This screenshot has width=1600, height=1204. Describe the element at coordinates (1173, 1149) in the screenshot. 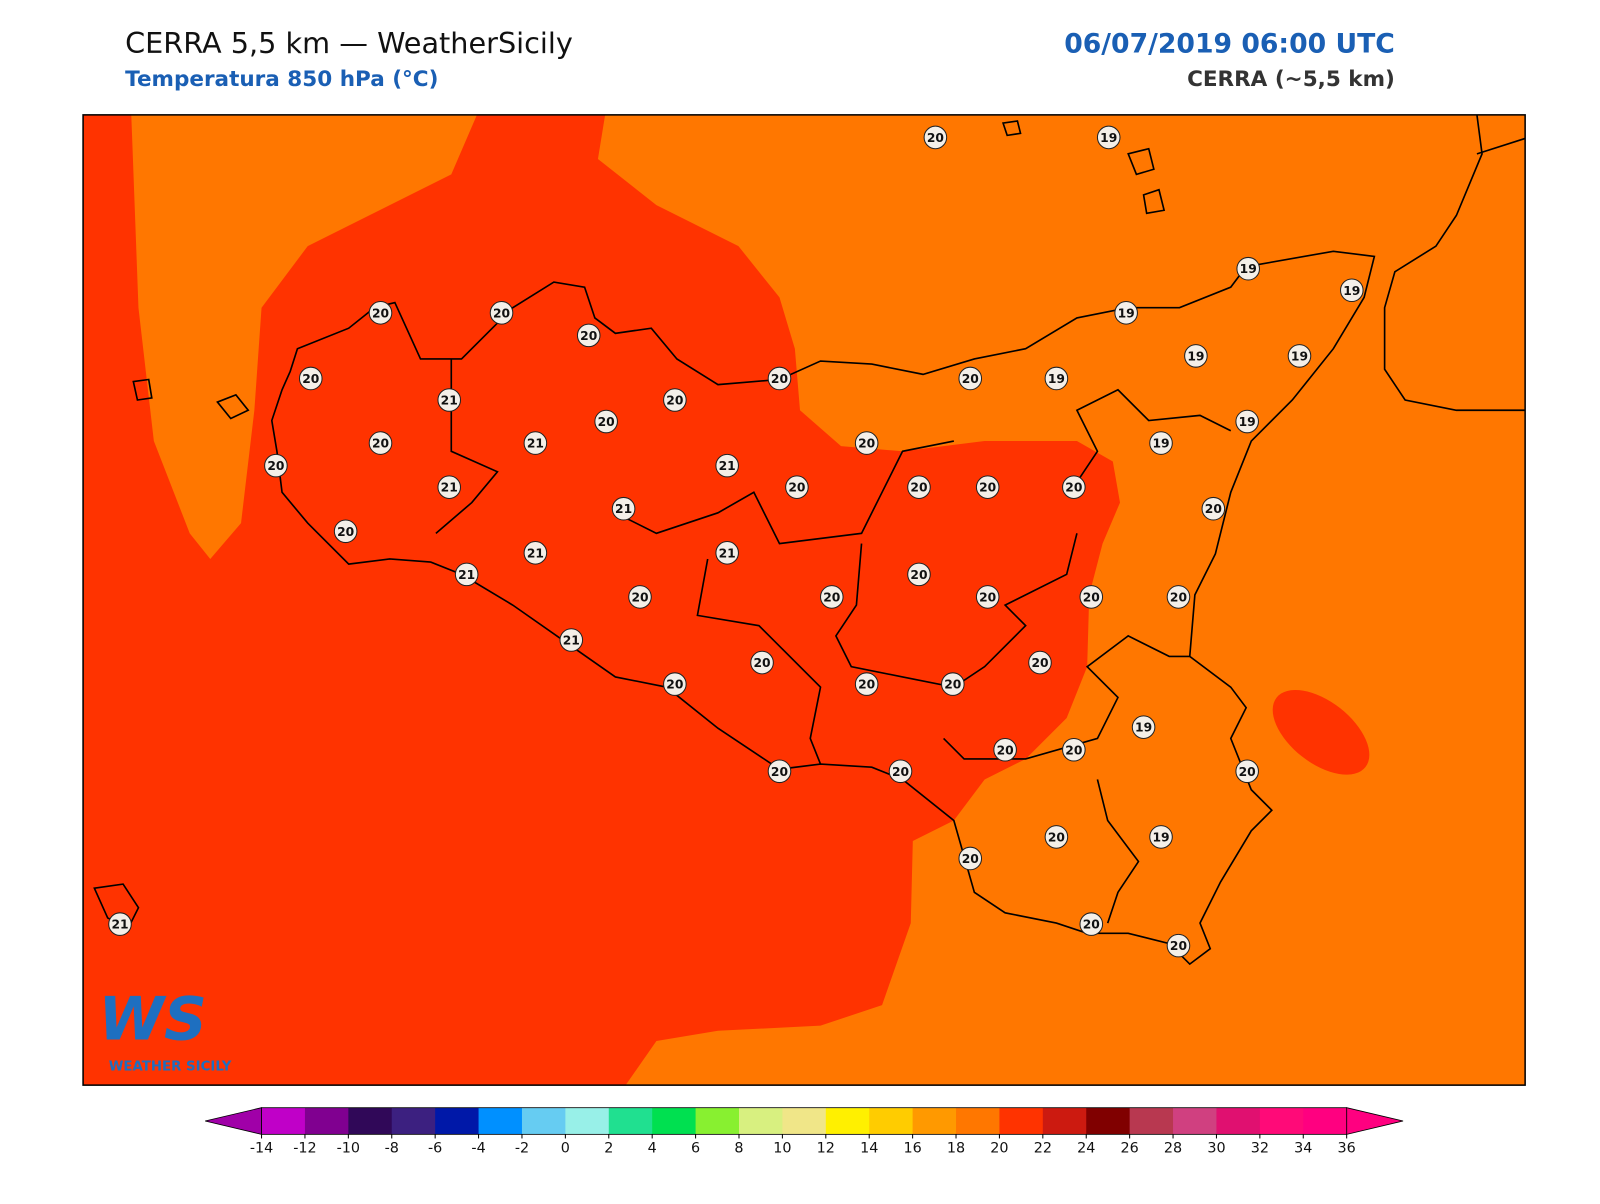

I see `colorbar-tick-label: 28` at that location.